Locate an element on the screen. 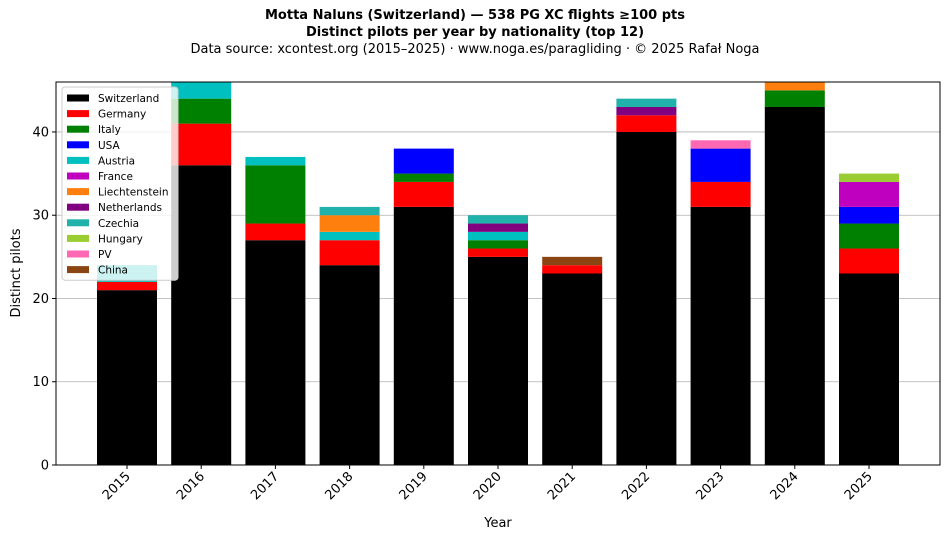  x-tick-label: 2024 is located at coordinates (785, 486).